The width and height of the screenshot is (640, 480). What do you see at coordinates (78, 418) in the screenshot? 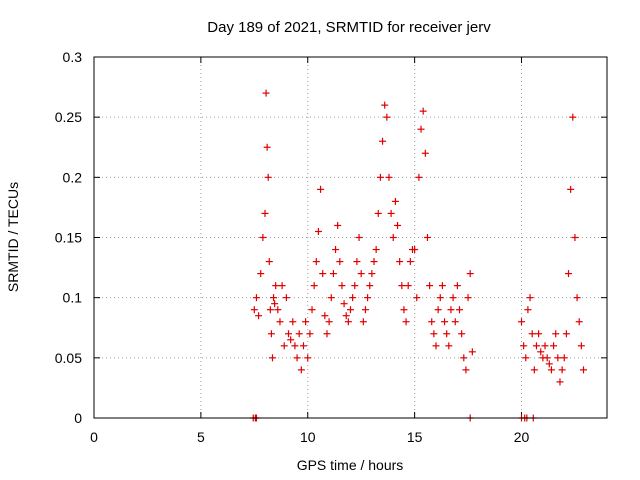
I see `y-tick-label: 0` at bounding box center [78, 418].